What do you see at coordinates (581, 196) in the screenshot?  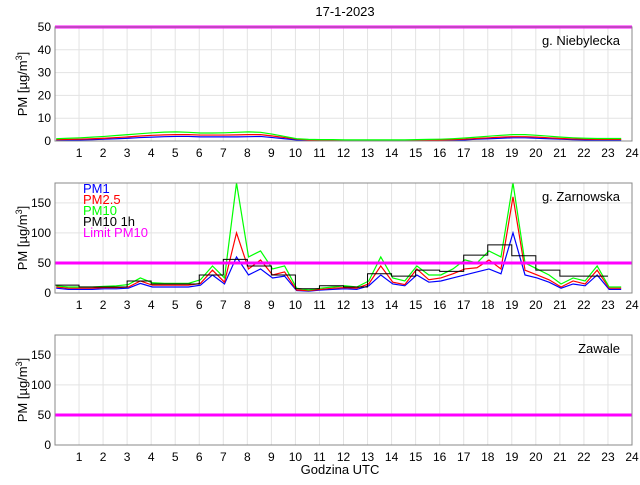 I see `station-label: g. Zarnowska` at bounding box center [581, 196].